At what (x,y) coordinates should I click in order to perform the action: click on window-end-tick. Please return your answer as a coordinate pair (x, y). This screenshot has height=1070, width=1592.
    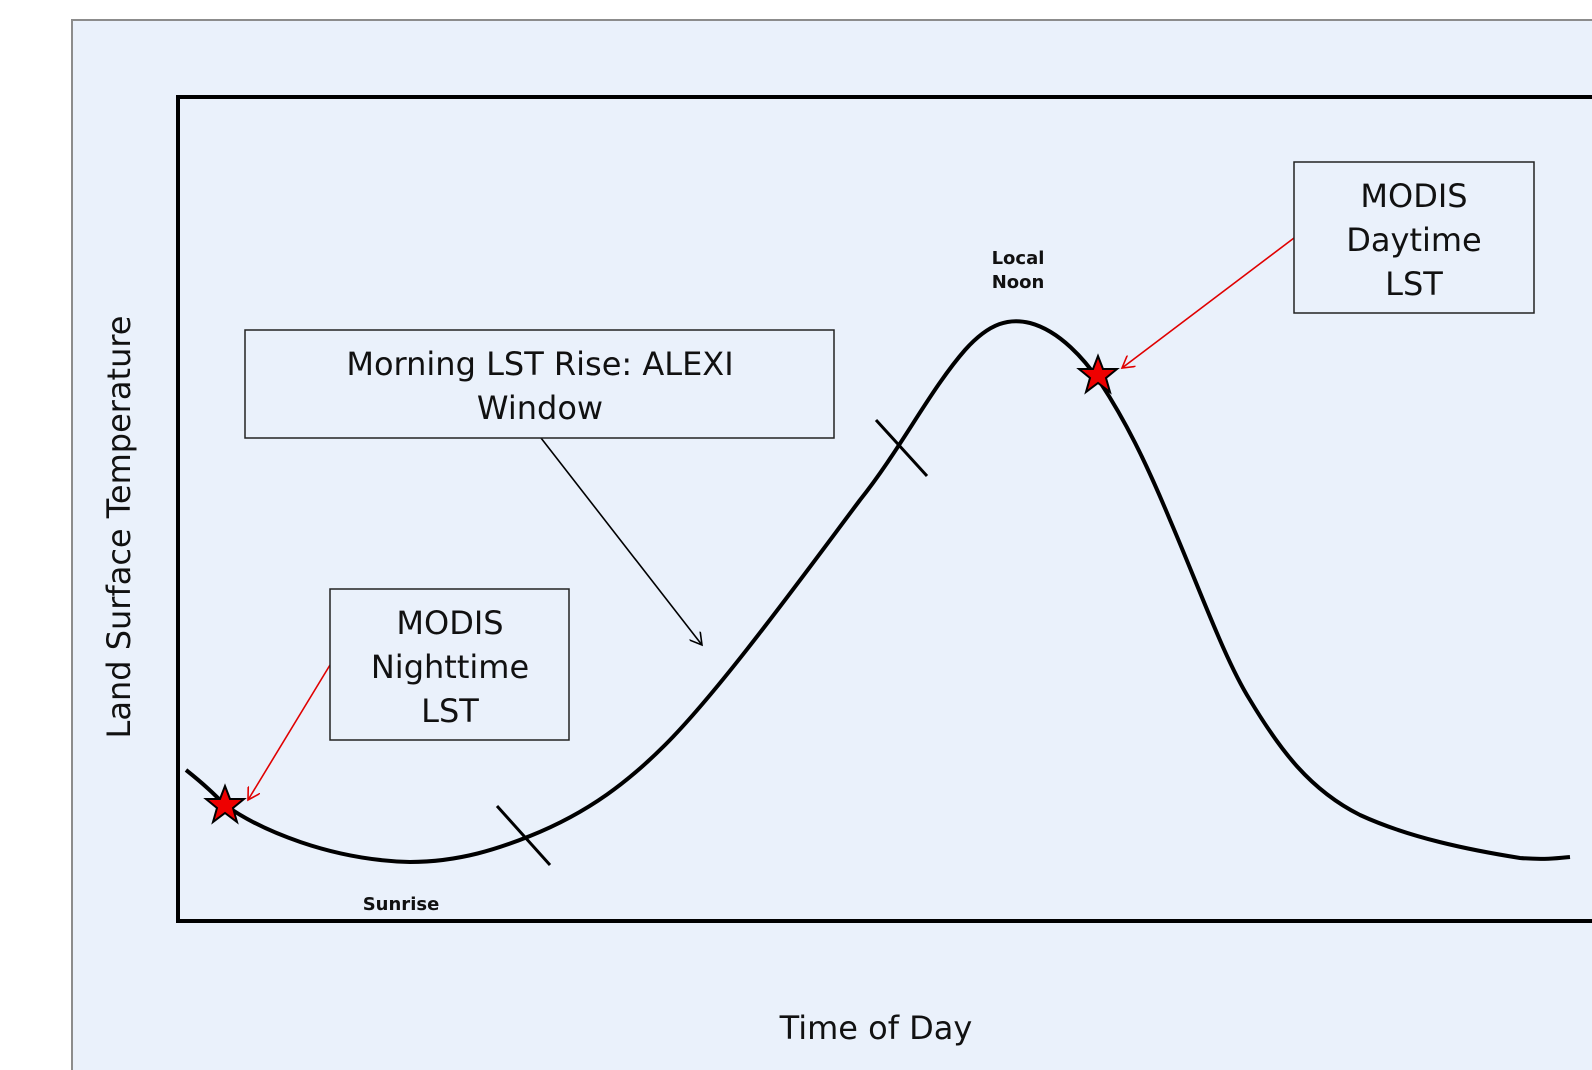
    Looking at the image, I should click on (901, 448).